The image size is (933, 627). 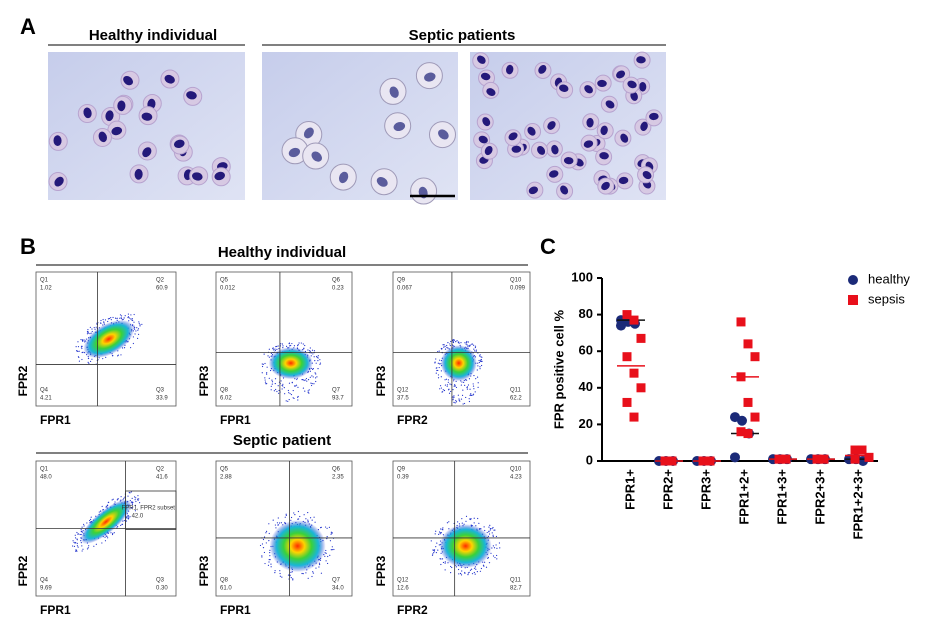 I want to click on quadrant-value: 4.23, so click(x=516, y=478).